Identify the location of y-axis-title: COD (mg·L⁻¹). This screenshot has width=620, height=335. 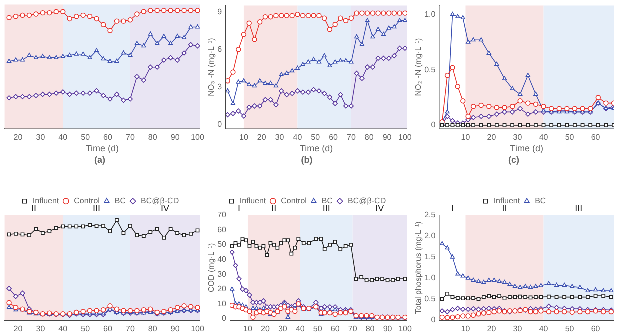
(211, 267).